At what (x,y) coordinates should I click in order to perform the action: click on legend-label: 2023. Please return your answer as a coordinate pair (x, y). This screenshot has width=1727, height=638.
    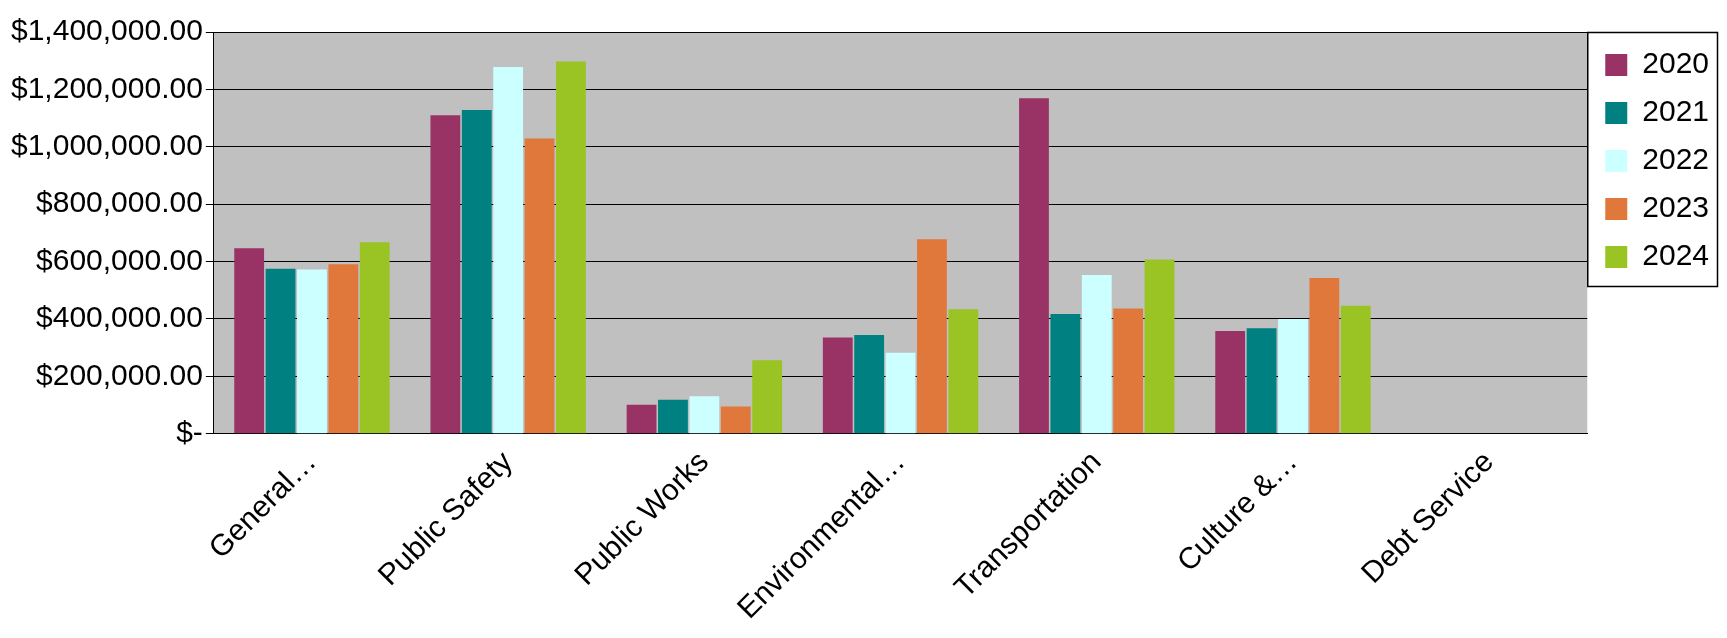
    Looking at the image, I should click on (1676, 207).